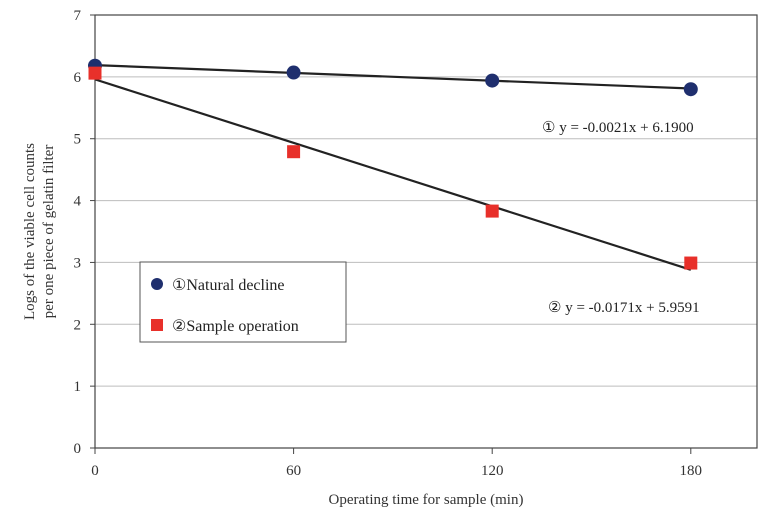 The width and height of the screenshot is (769, 514). What do you see at coordinates (78, 263) in the screenshot?
I see `y-tick-label-3: 3` at bounding box center [78, 263].